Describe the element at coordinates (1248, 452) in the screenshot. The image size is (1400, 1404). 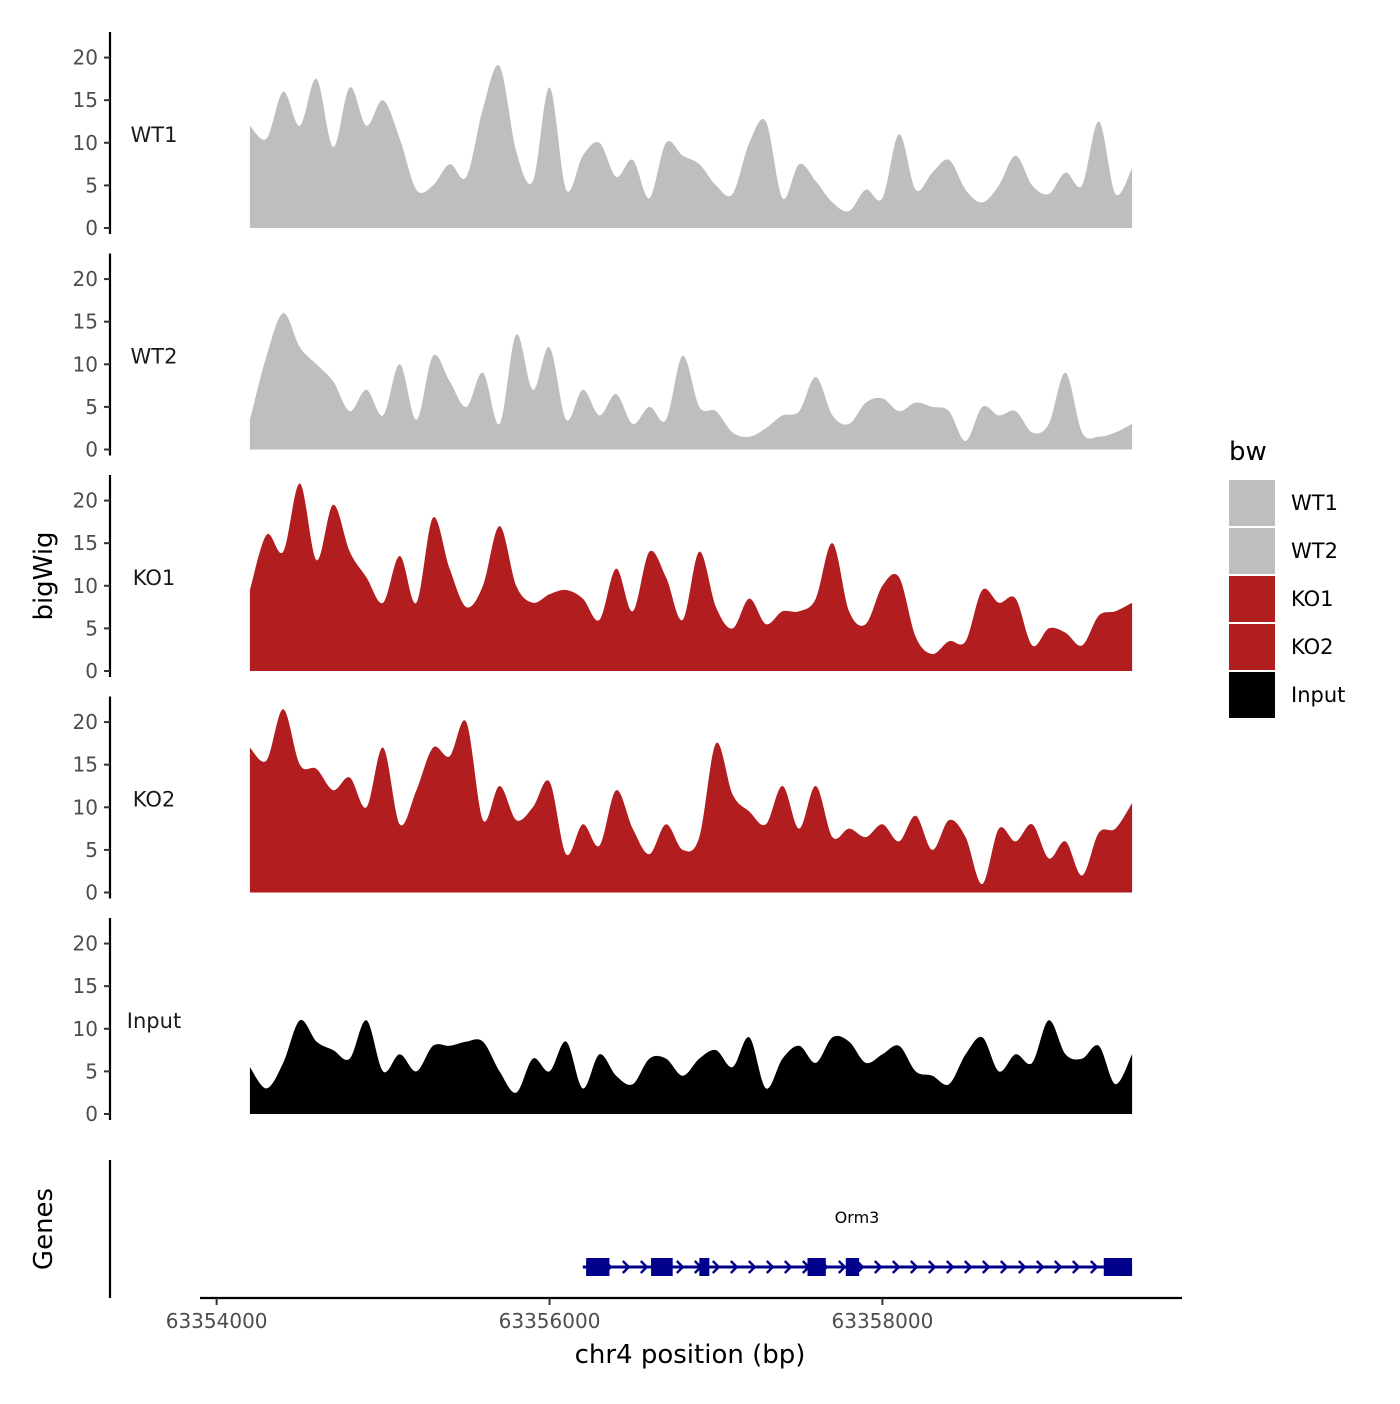
I see `legend-title: bw` at that location.